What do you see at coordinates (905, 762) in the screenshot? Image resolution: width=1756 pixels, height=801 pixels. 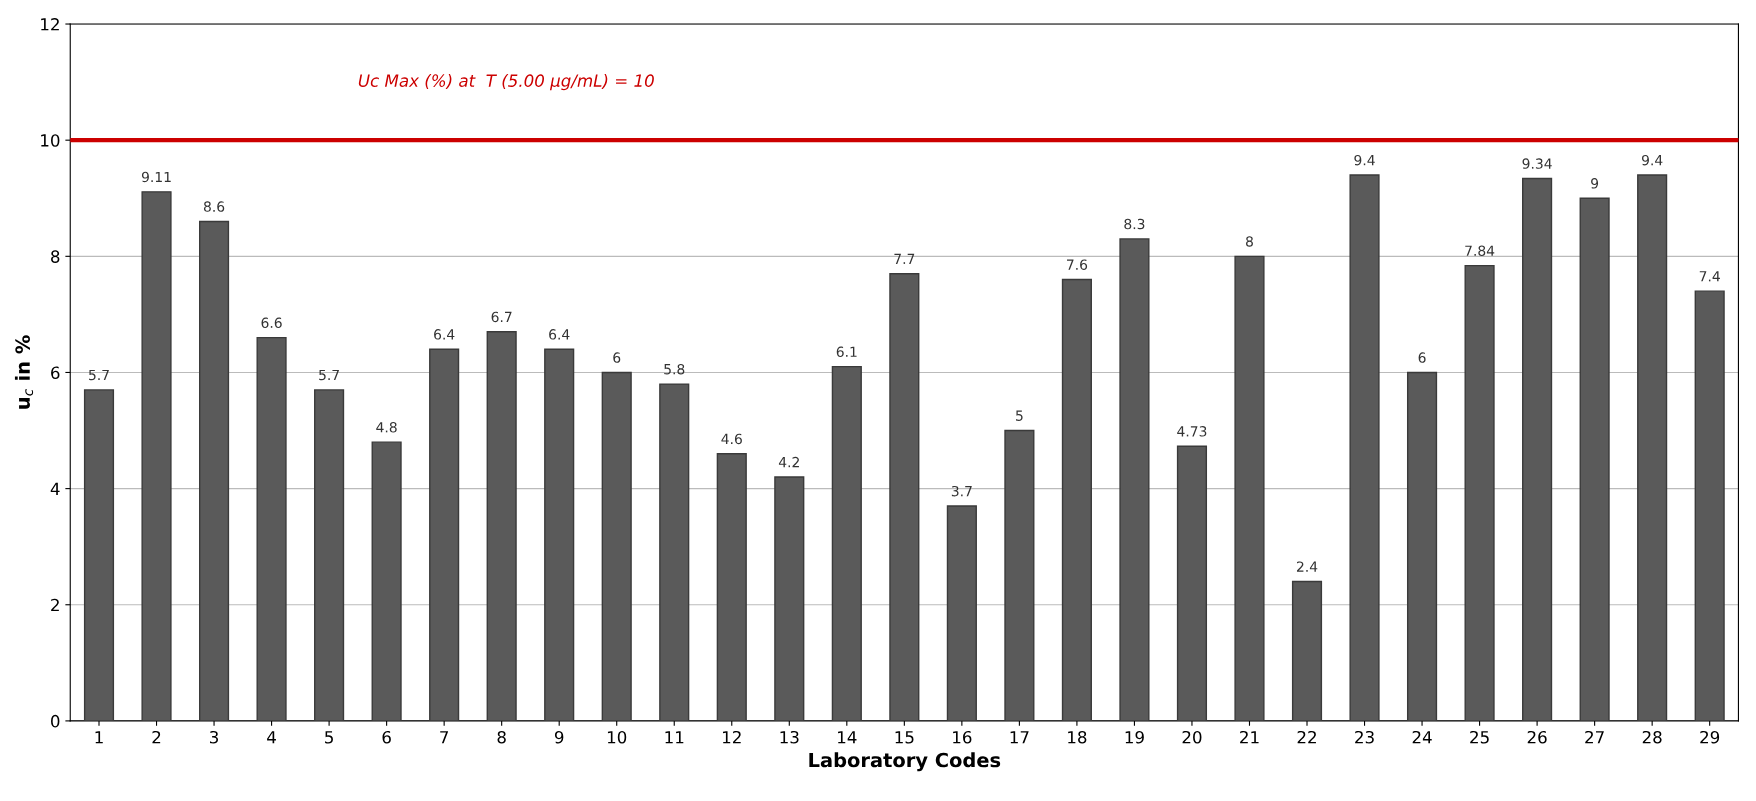 I see `x-axis-title: Laboratory Codes` at bounding box center [905, 762].